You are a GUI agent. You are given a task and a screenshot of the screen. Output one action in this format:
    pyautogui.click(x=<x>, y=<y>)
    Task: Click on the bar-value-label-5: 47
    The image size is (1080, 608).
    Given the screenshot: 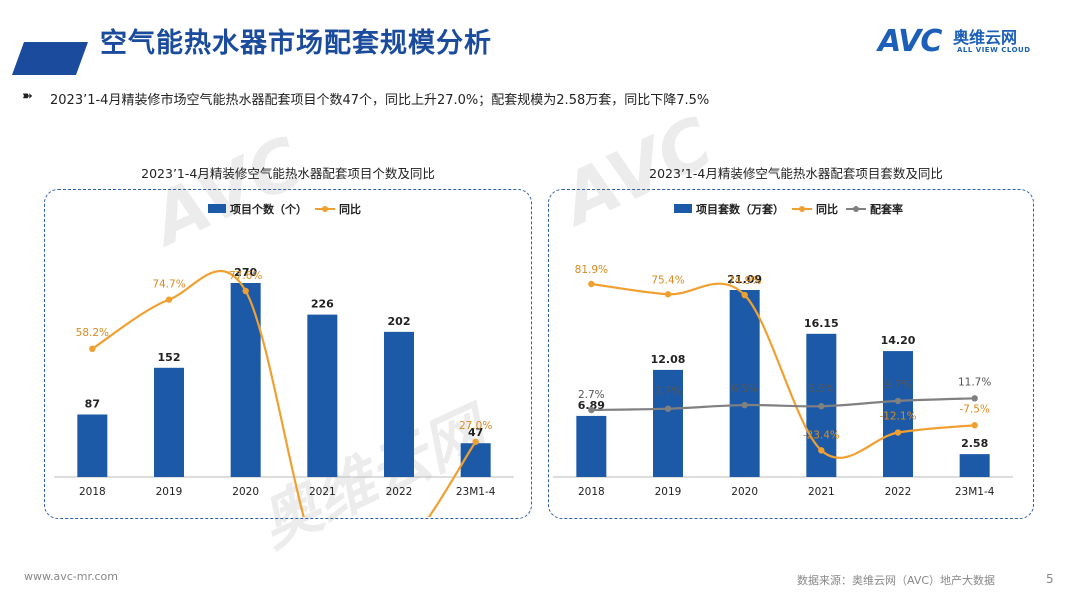 What is the action you would take?
    pyautogui.click(x=475, y=432)
    